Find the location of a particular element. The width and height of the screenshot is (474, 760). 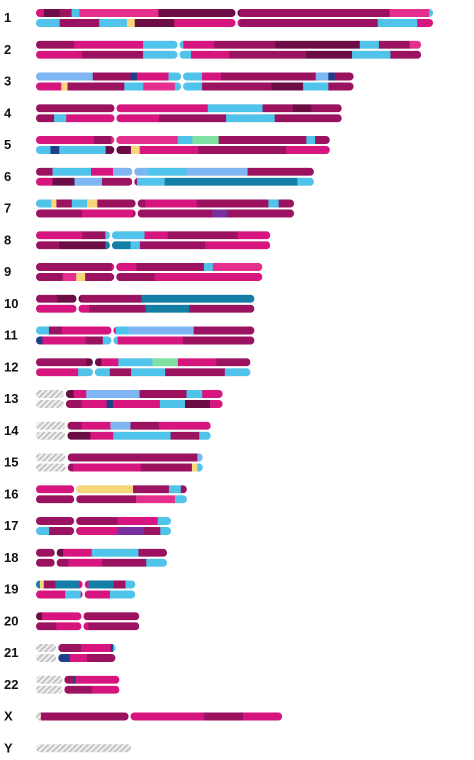

paternal-strand is located at coordinates (144, 404).